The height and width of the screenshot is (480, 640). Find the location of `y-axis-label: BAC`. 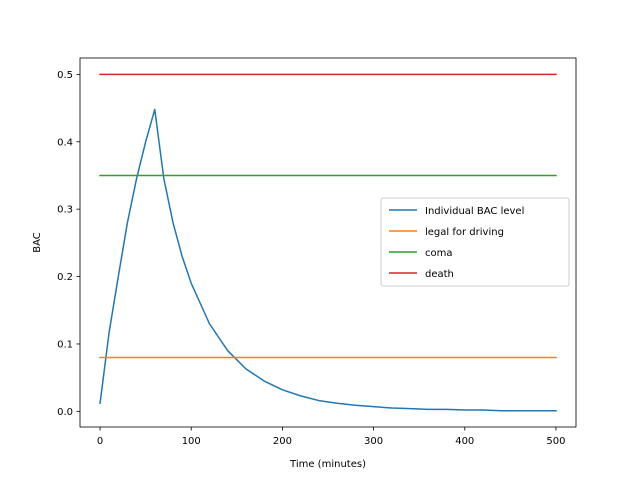

y-axis-label: BAC is located at coordinates (37, 242).